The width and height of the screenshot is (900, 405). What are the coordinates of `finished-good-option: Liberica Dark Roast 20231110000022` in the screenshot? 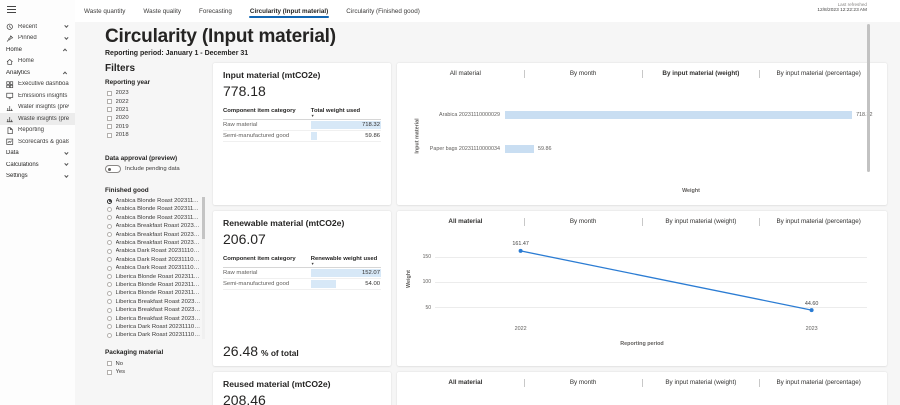 It's located at (153, 327).